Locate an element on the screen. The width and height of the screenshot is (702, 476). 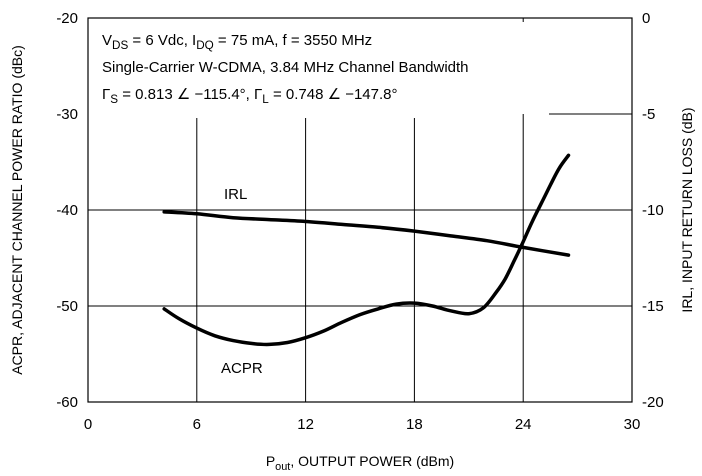
y-left-tick-label: -20 is located at coordinates (67, 18).